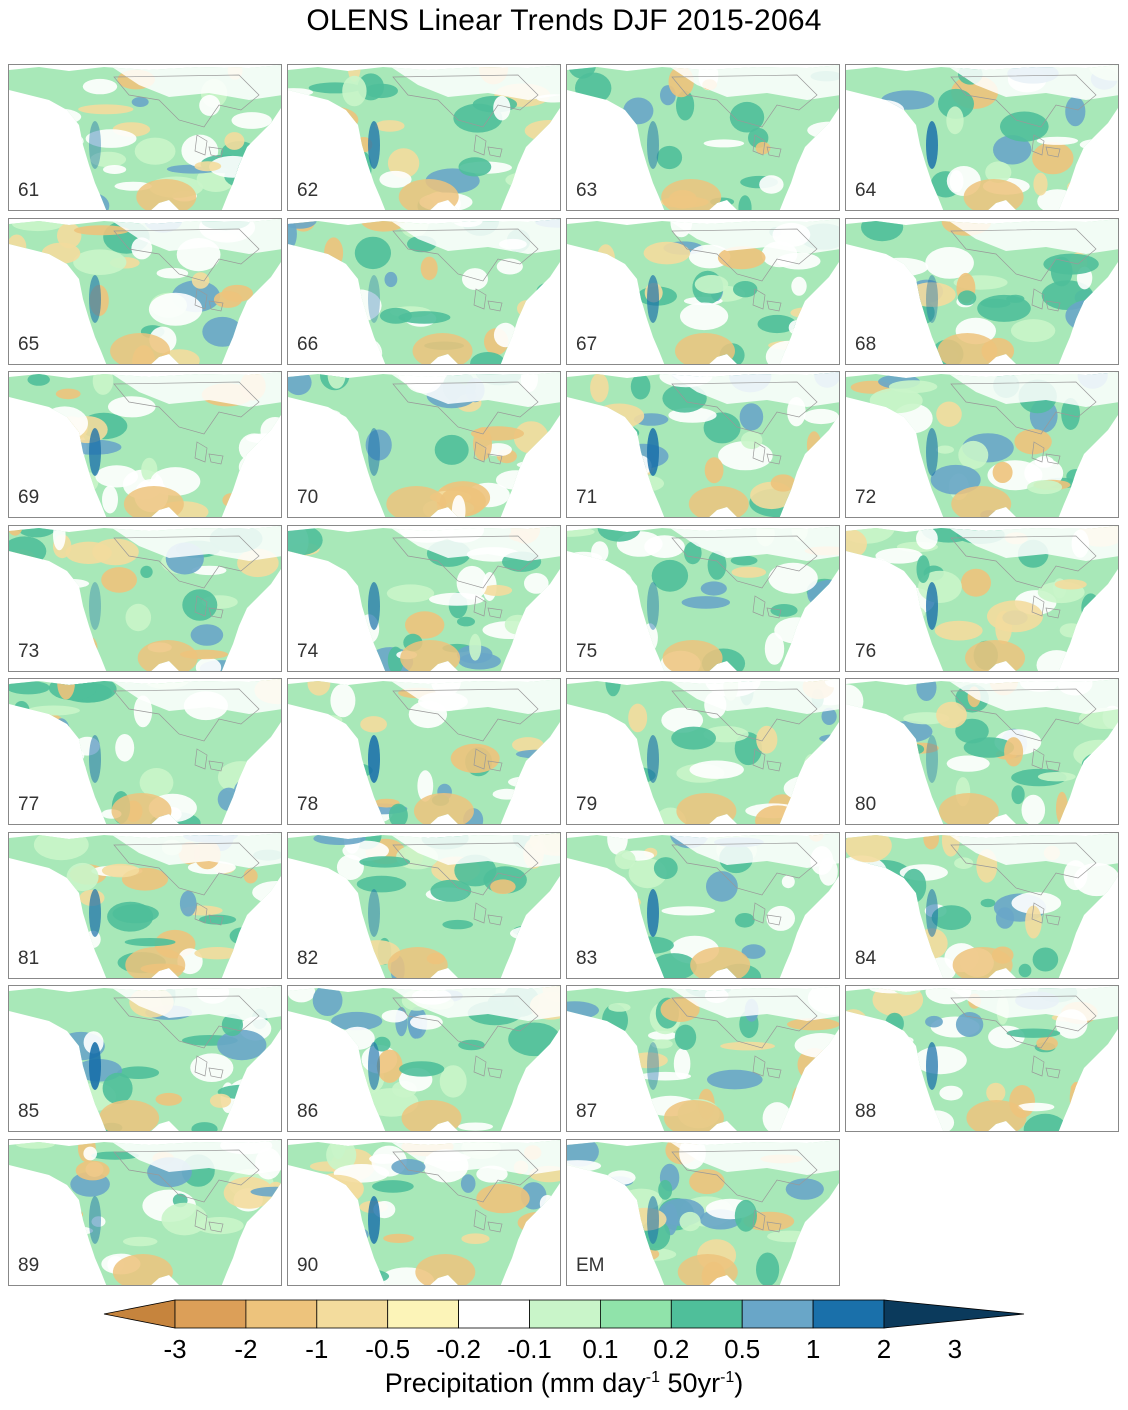 The height and width of the screenshot is (1410, 1128). I want to click on colorbar-tick-label: -0.1, so click(529, 1349).